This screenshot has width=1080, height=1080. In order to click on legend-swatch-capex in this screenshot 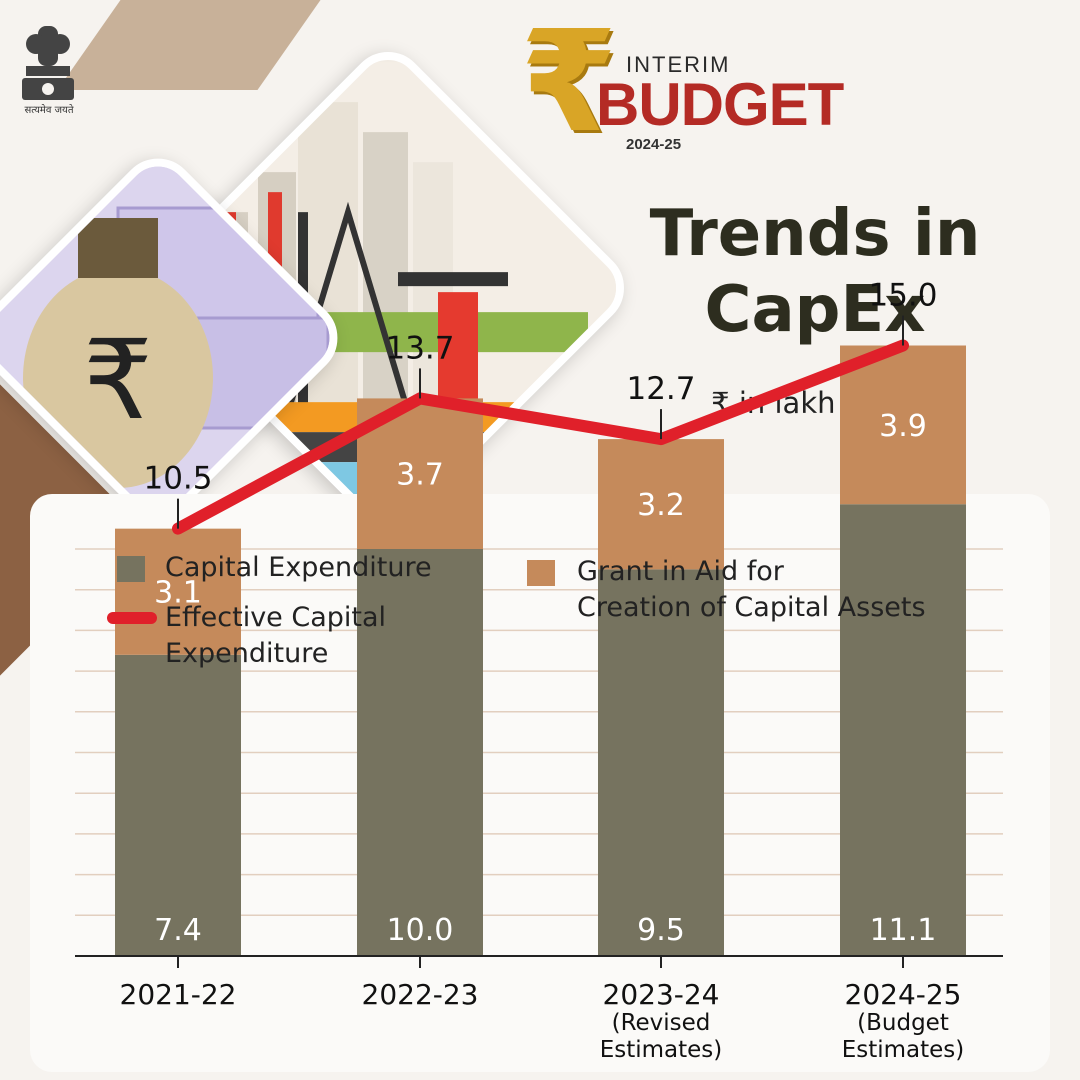, I will do `click(131, 569)`.